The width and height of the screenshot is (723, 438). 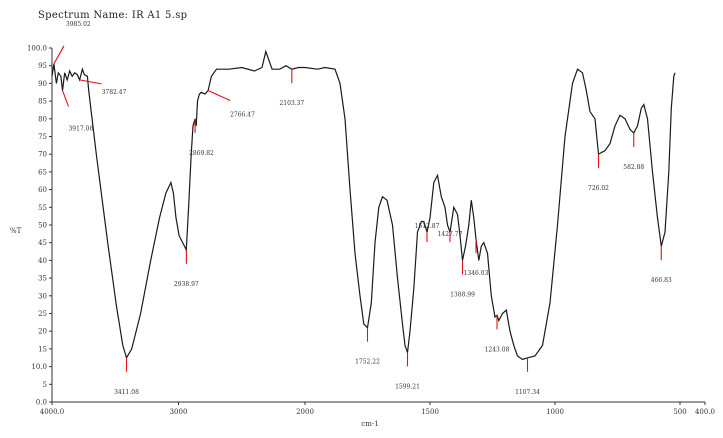 What do you see at coordinates (555, 412) in the screenshot?
I see `x-tick-label: 1000` at bounding box center [555, 412].